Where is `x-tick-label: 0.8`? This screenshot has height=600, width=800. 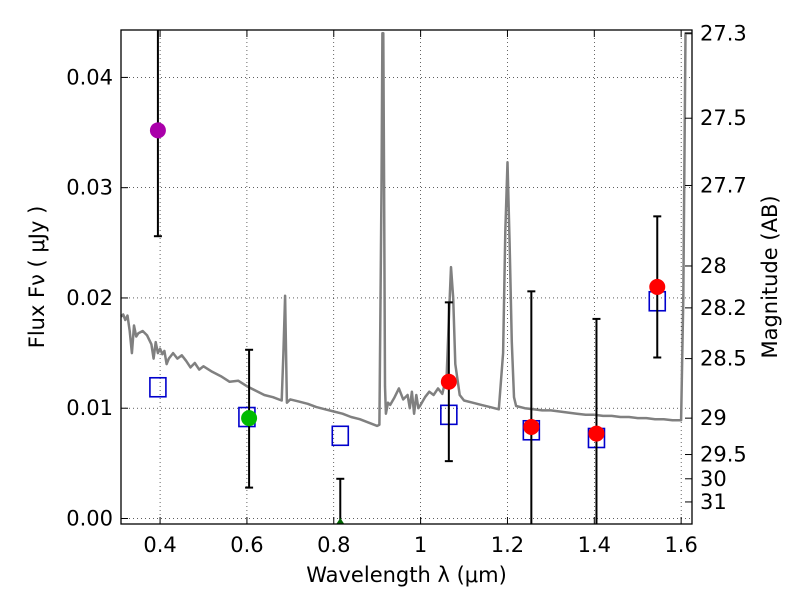
x-tick-label: 0.8 is located at coordinates (333, 545).